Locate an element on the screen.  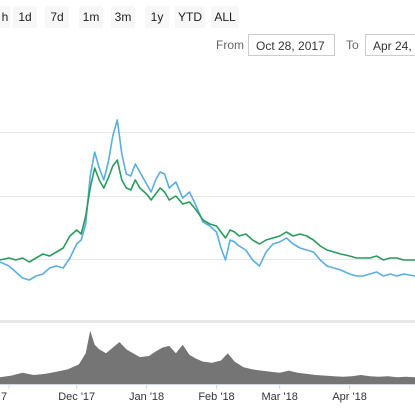
x-tick-label: Mar '18 is located at coordinates (280, 397).